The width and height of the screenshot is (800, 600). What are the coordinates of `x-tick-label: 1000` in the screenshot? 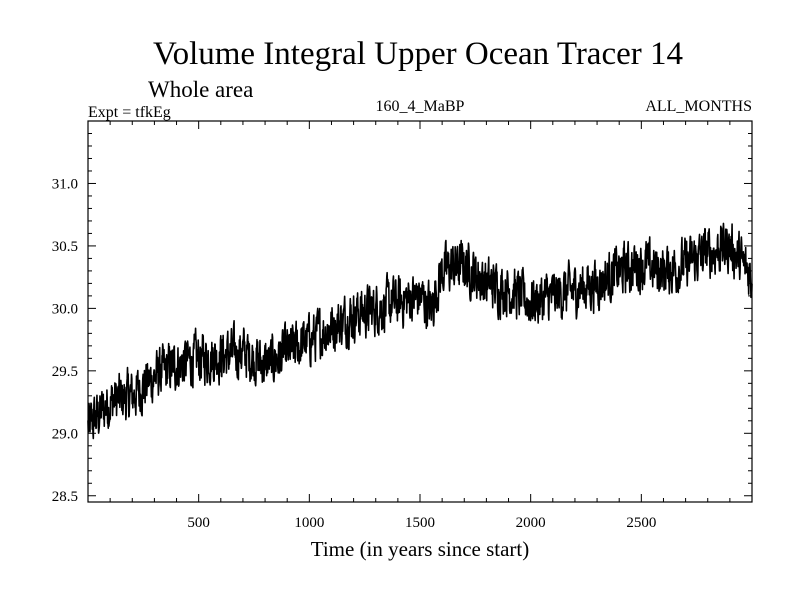 It's located at (309, 523).